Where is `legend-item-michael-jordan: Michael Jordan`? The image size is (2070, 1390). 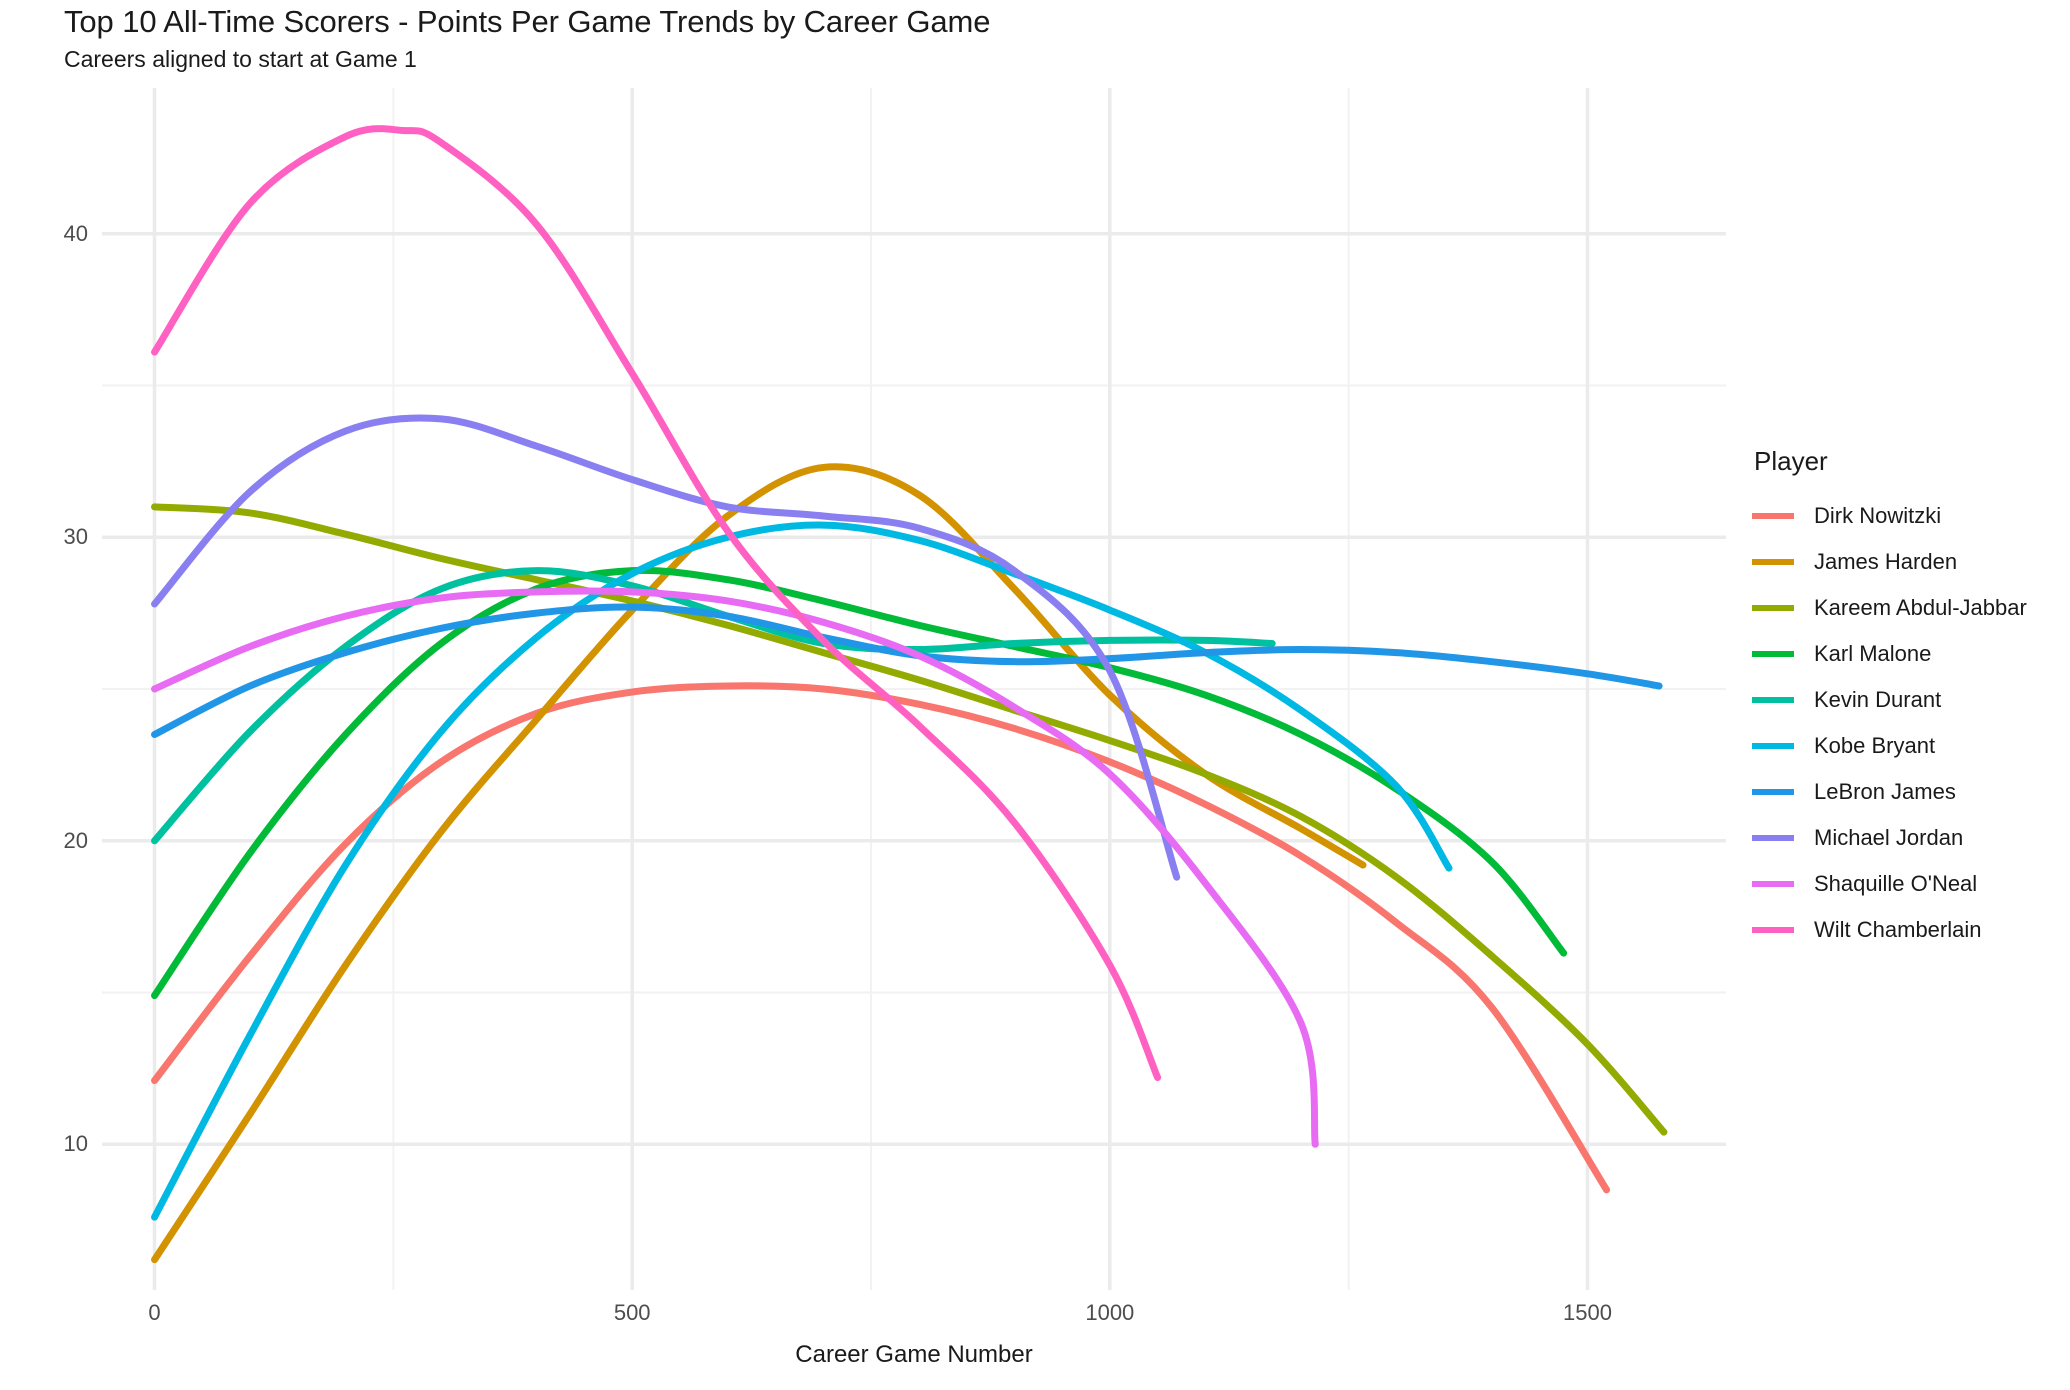 legend-item-michael-jordan: Michael Jordan is located at coordinates (1911, 838).